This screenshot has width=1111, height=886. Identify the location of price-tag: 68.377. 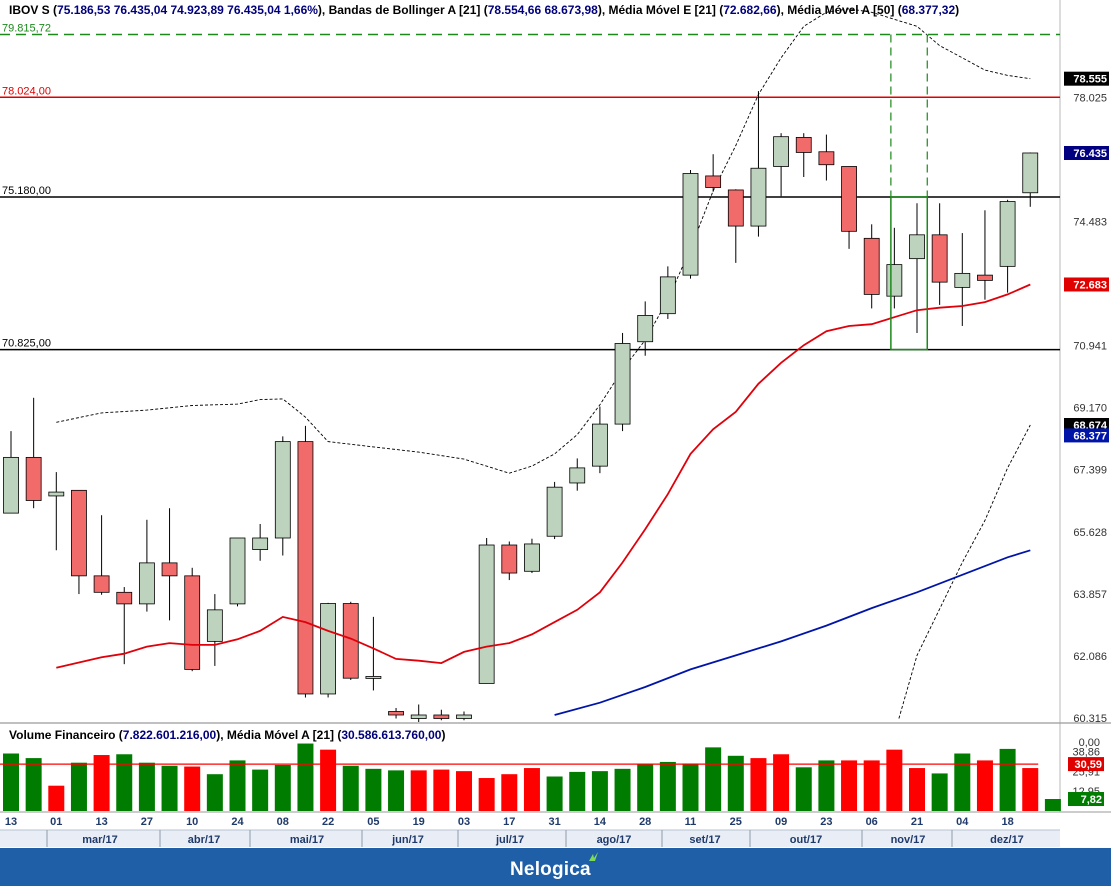
(1086, 435).